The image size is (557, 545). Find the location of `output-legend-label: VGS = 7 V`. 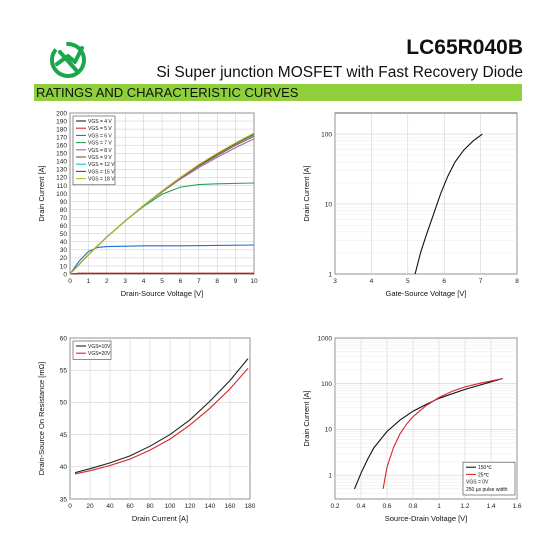

output-legend-label: VGS = 7 V is located at coordinates (100, 144).